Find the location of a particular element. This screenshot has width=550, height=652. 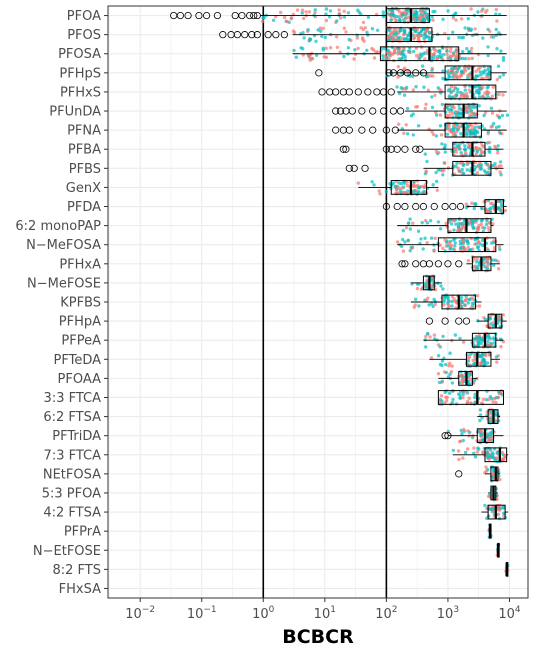

y-tick-label: 5:3 PFOA is located at coordinates (71, 493).